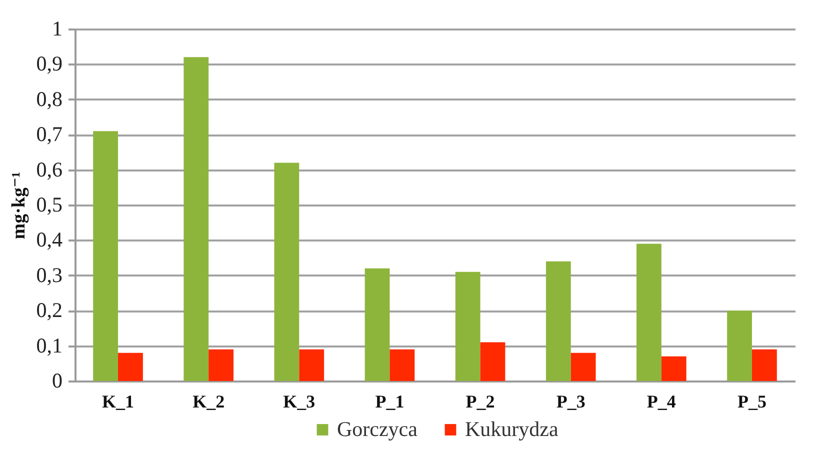 Image resolution: width=827 pixels, height=457 pixels. What do you see at coordinates (49, 204) in the screenshot?
I see `y-tick-label: 0,5` at bounding box center [49, 204].